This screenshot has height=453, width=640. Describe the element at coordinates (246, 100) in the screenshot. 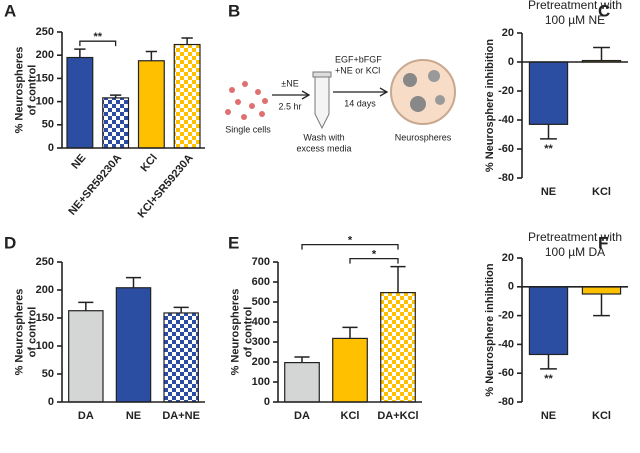

I see `cells` at that location.